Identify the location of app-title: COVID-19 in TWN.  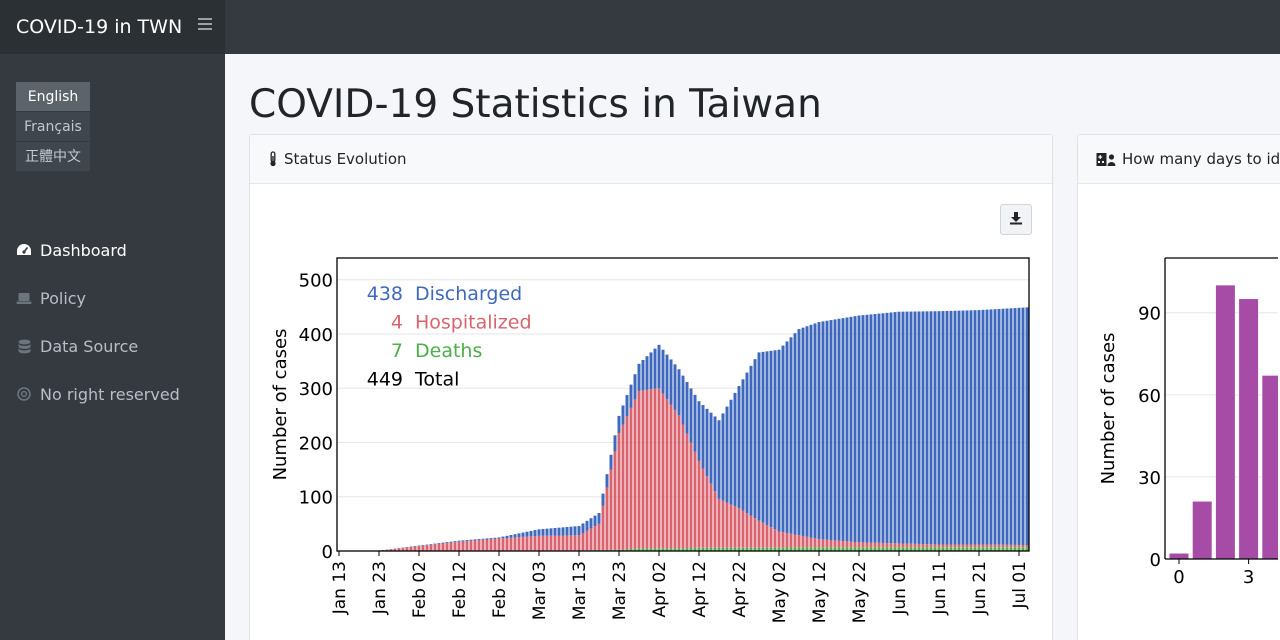
(99, 27).